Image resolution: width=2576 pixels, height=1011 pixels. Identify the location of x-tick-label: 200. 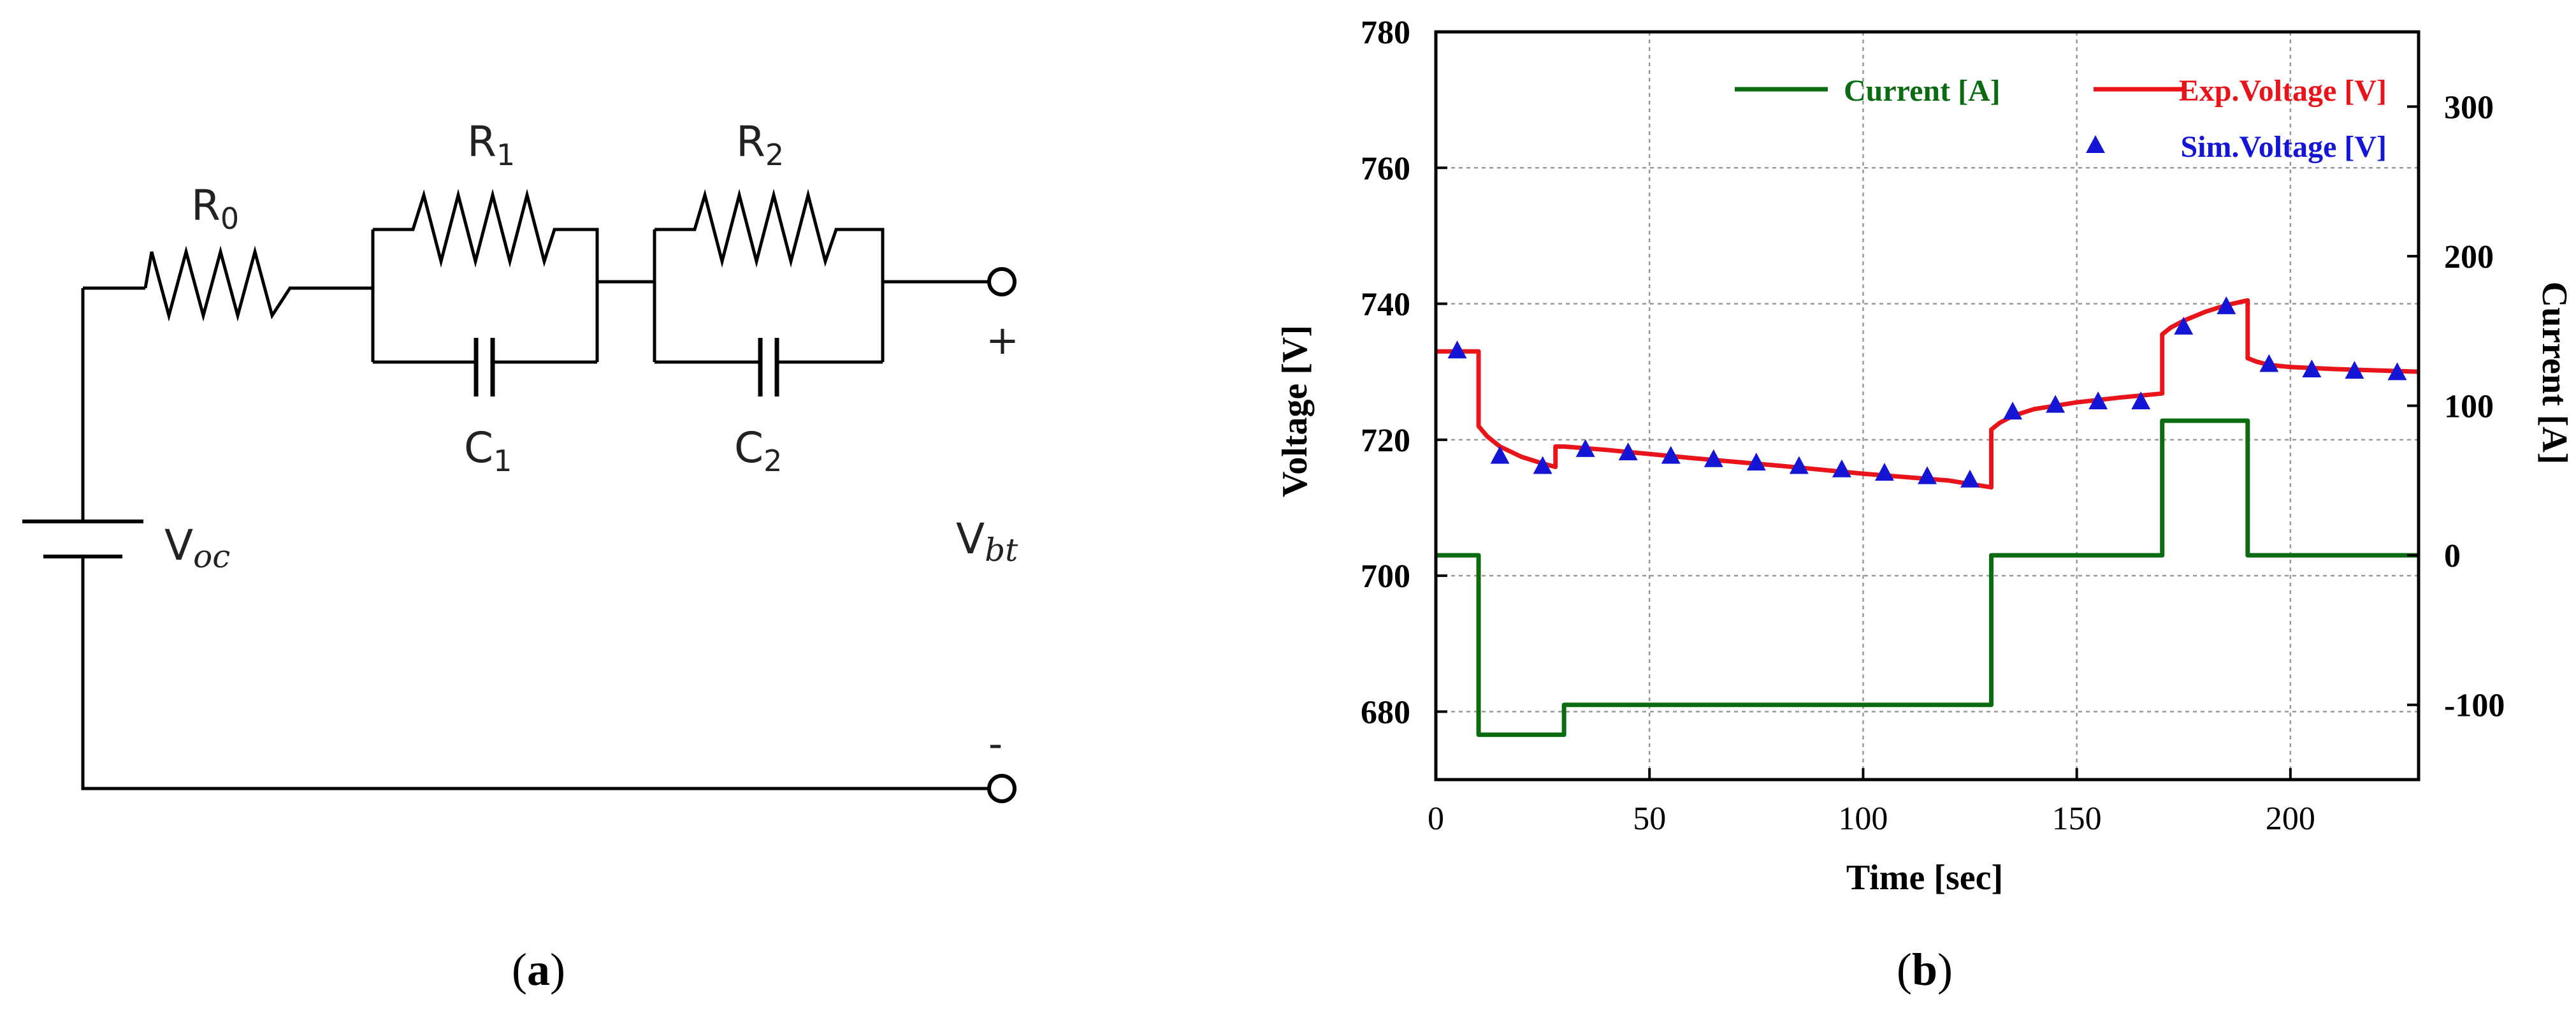
(2290, 819).